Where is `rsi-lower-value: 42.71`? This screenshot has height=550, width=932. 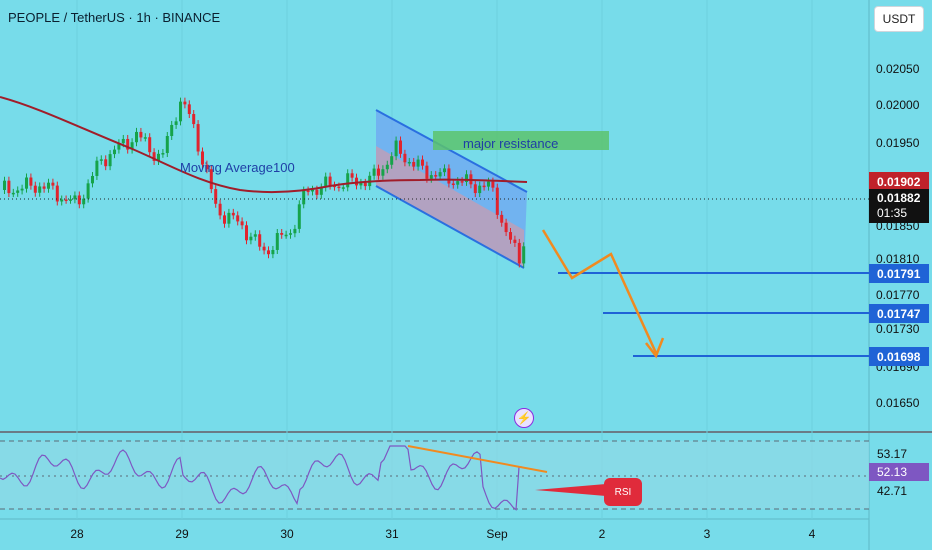 rsi-lower-value: 42.71 is located at coordinates (892, 491).